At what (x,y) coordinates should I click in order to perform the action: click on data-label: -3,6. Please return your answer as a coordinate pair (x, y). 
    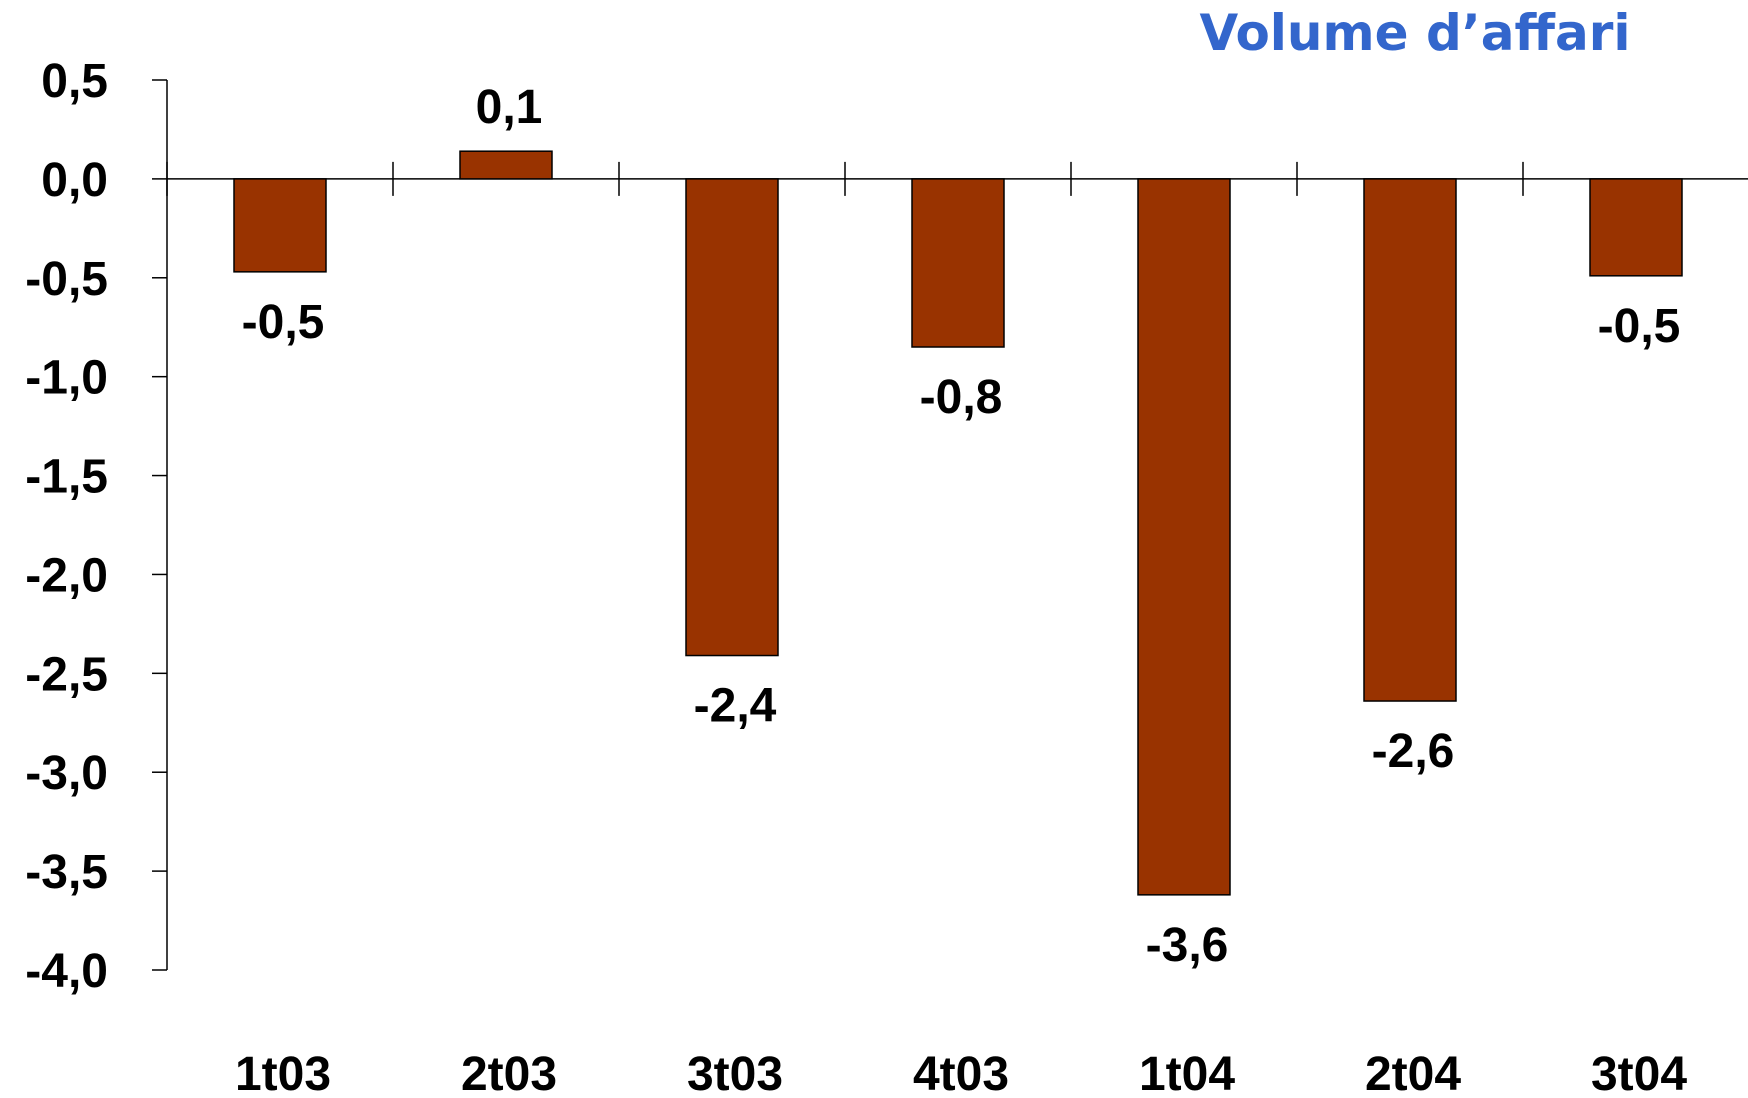
    Looking at the image, I should click on (1187, 945).